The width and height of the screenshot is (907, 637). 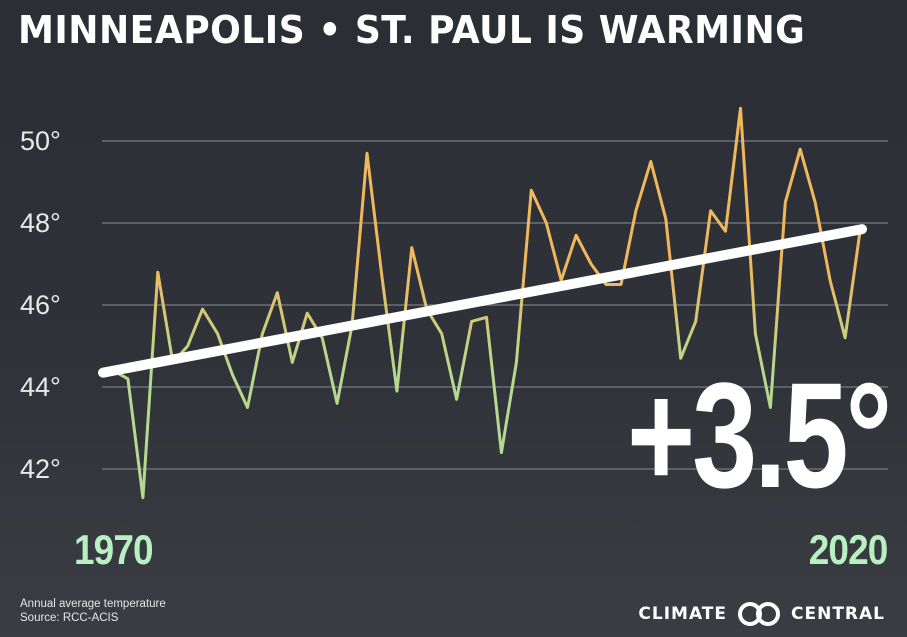 I want to click on chart-title: MINNEAPOLIS • ST. PAUL IS WARMING, so click(x=412, y=30).